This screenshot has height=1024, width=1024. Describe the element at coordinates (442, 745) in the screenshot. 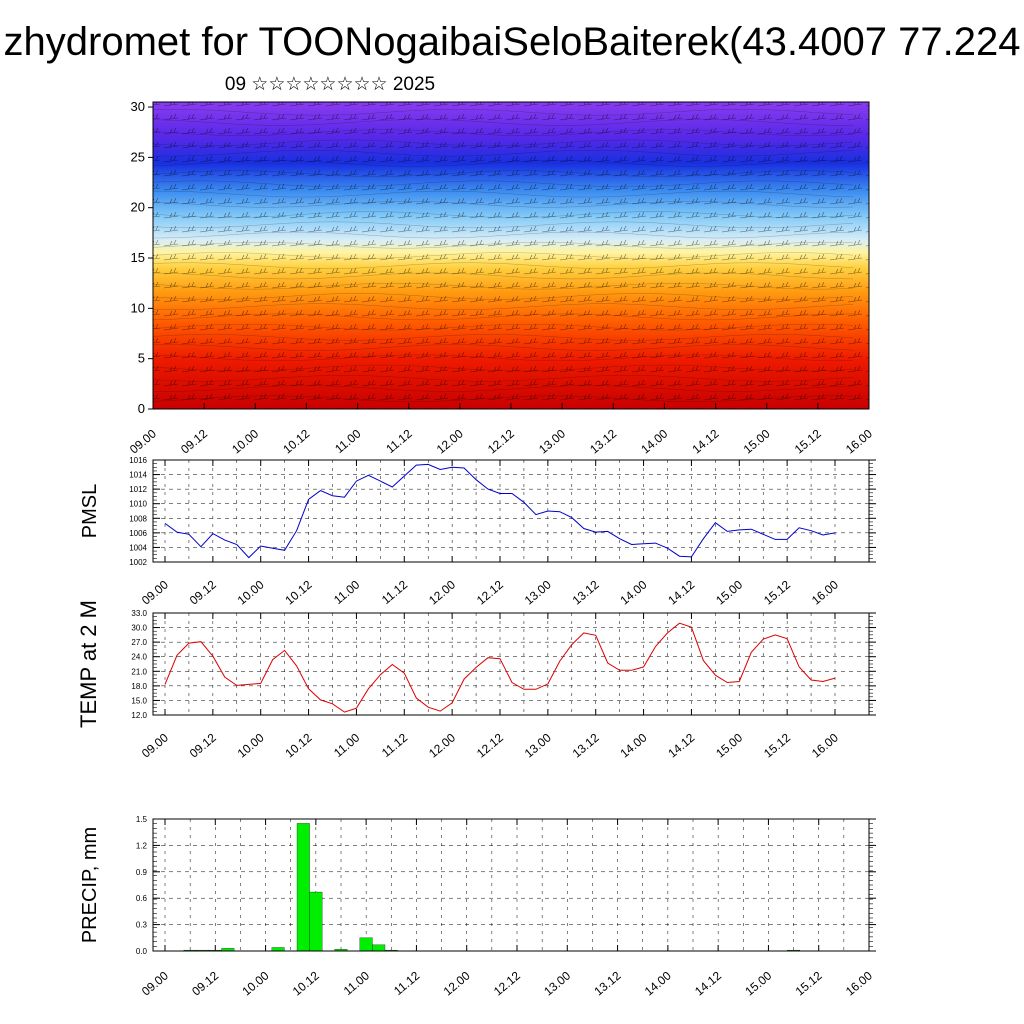

I see `temp-x-tick-label: 12.00` at that location.